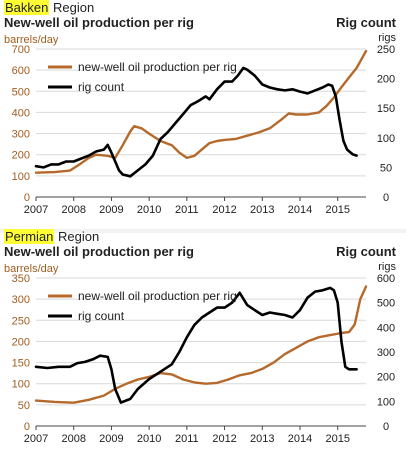 The image size is (406, 462). I want to click on y-tick-label: 250, so click(21, 321).